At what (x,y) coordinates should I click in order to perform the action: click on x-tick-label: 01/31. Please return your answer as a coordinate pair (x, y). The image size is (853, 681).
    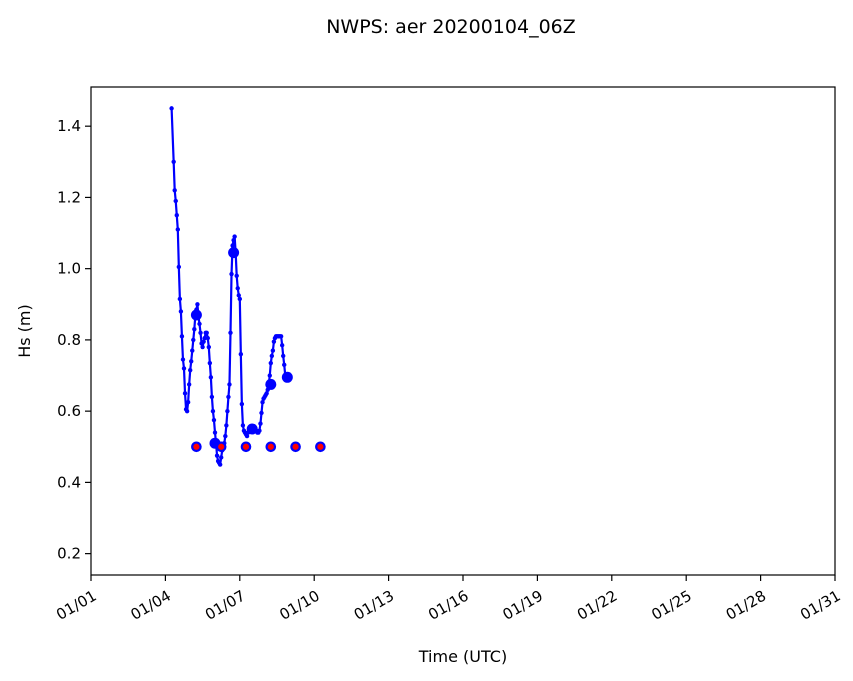
    Looking at the image, I should click on (820, 605).